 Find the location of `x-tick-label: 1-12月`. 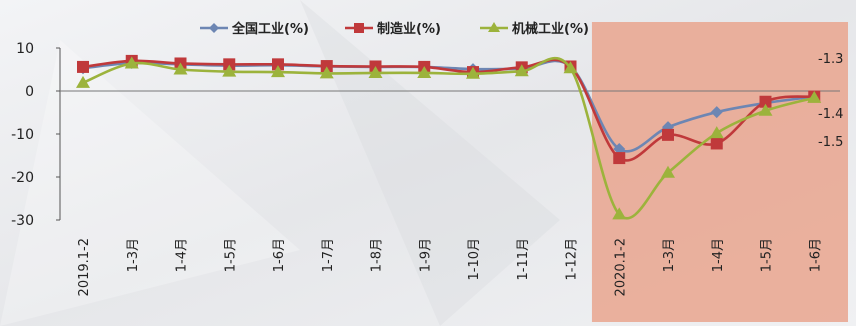

x-tick-label: 1-12月 is located at coordinates (572, 259).